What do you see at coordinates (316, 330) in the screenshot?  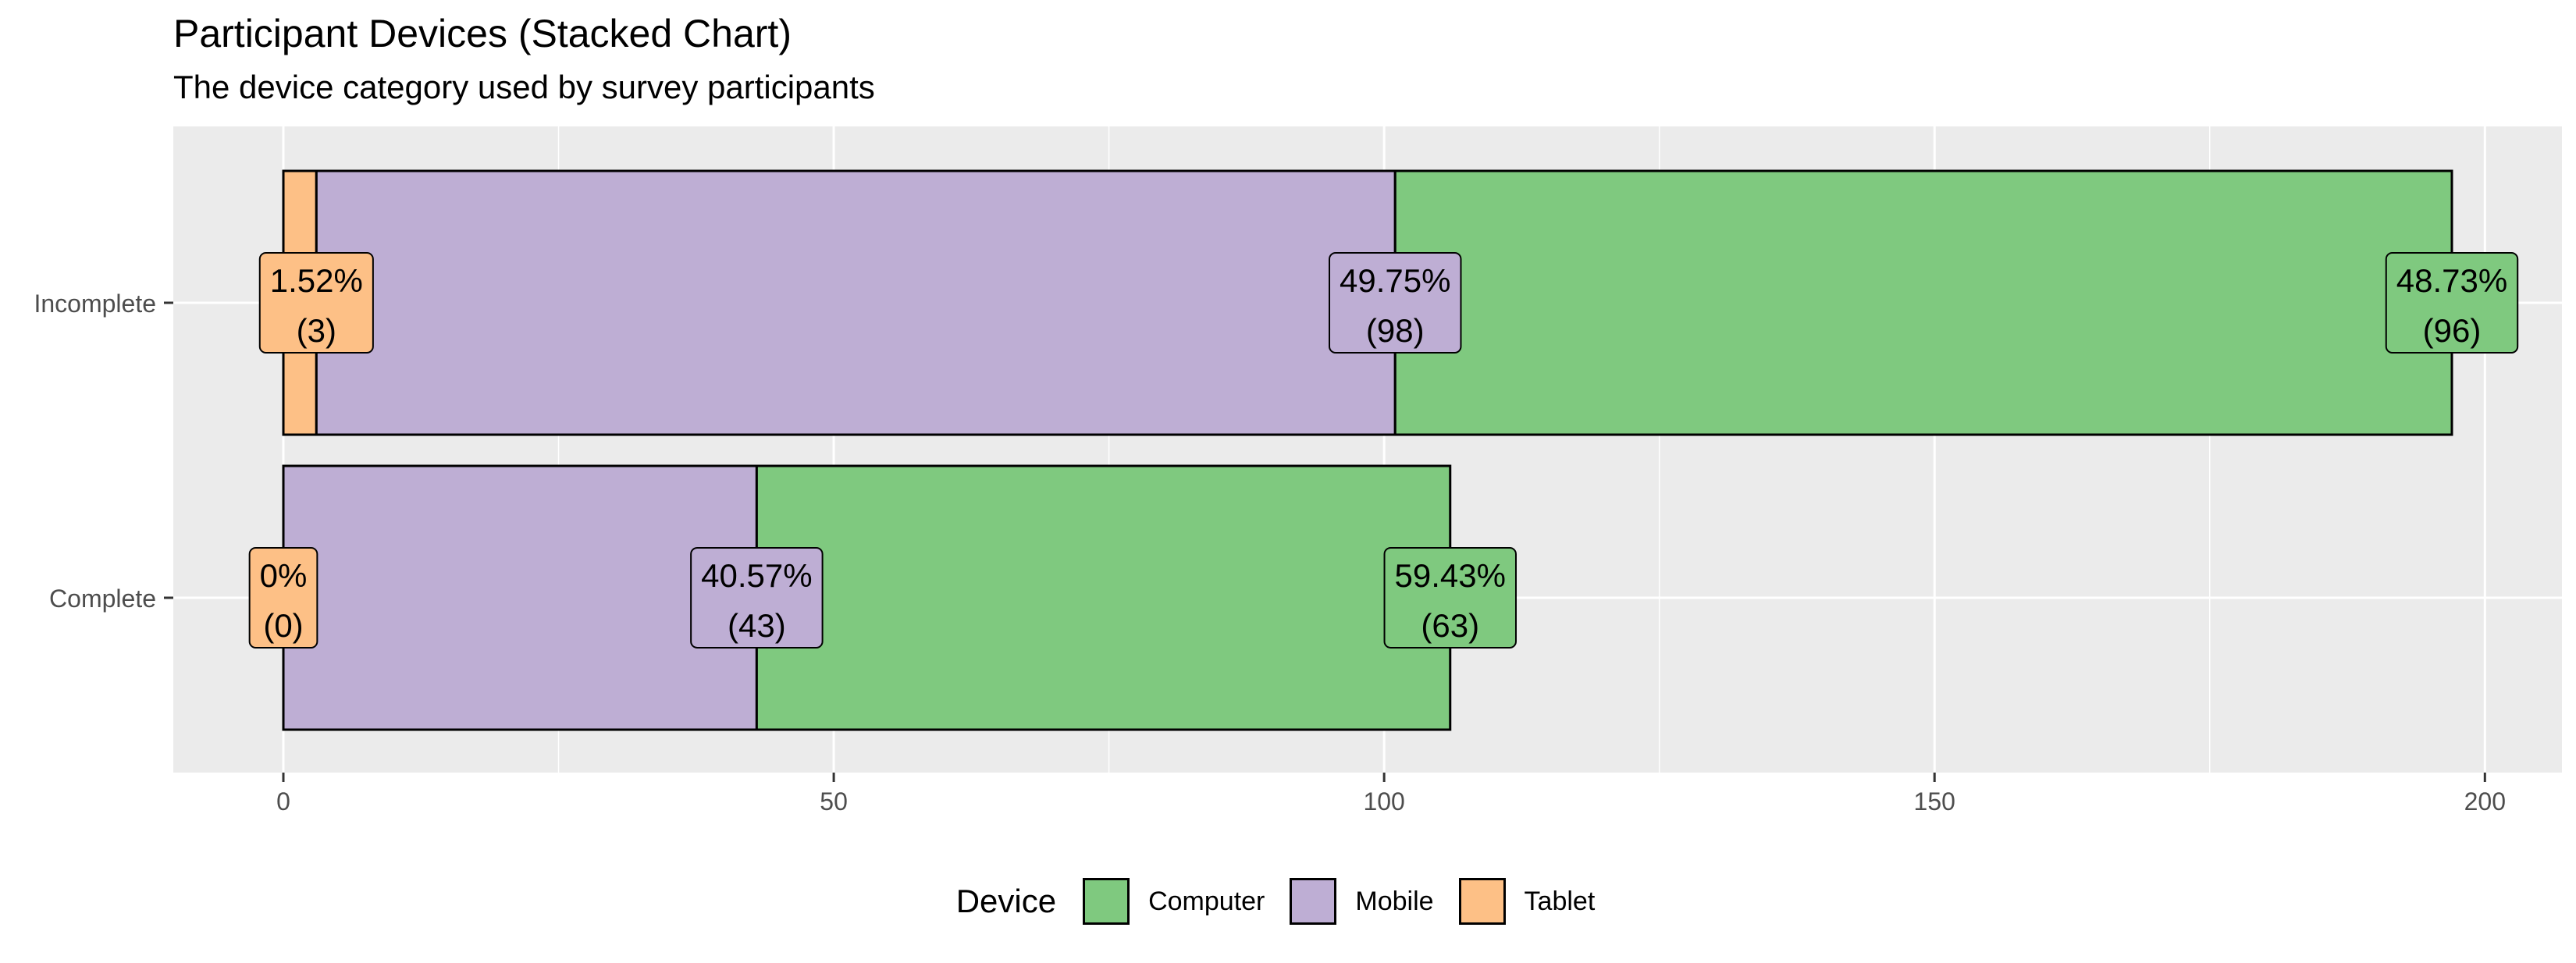 I see `count-label: (3)` at bounding box center [316, 330].